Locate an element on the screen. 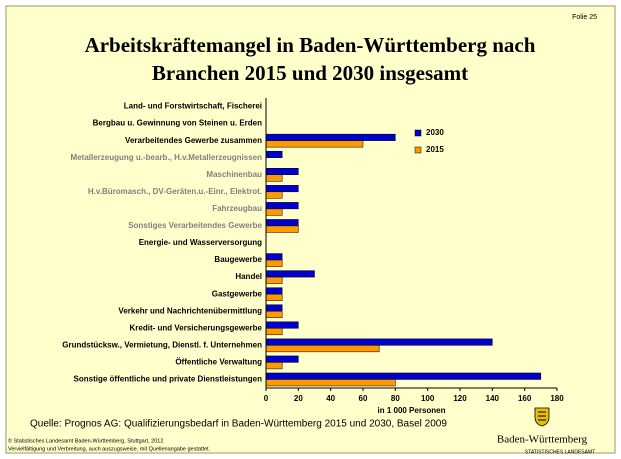  x-tick-label: 120 is located at coordinates (460, 398).